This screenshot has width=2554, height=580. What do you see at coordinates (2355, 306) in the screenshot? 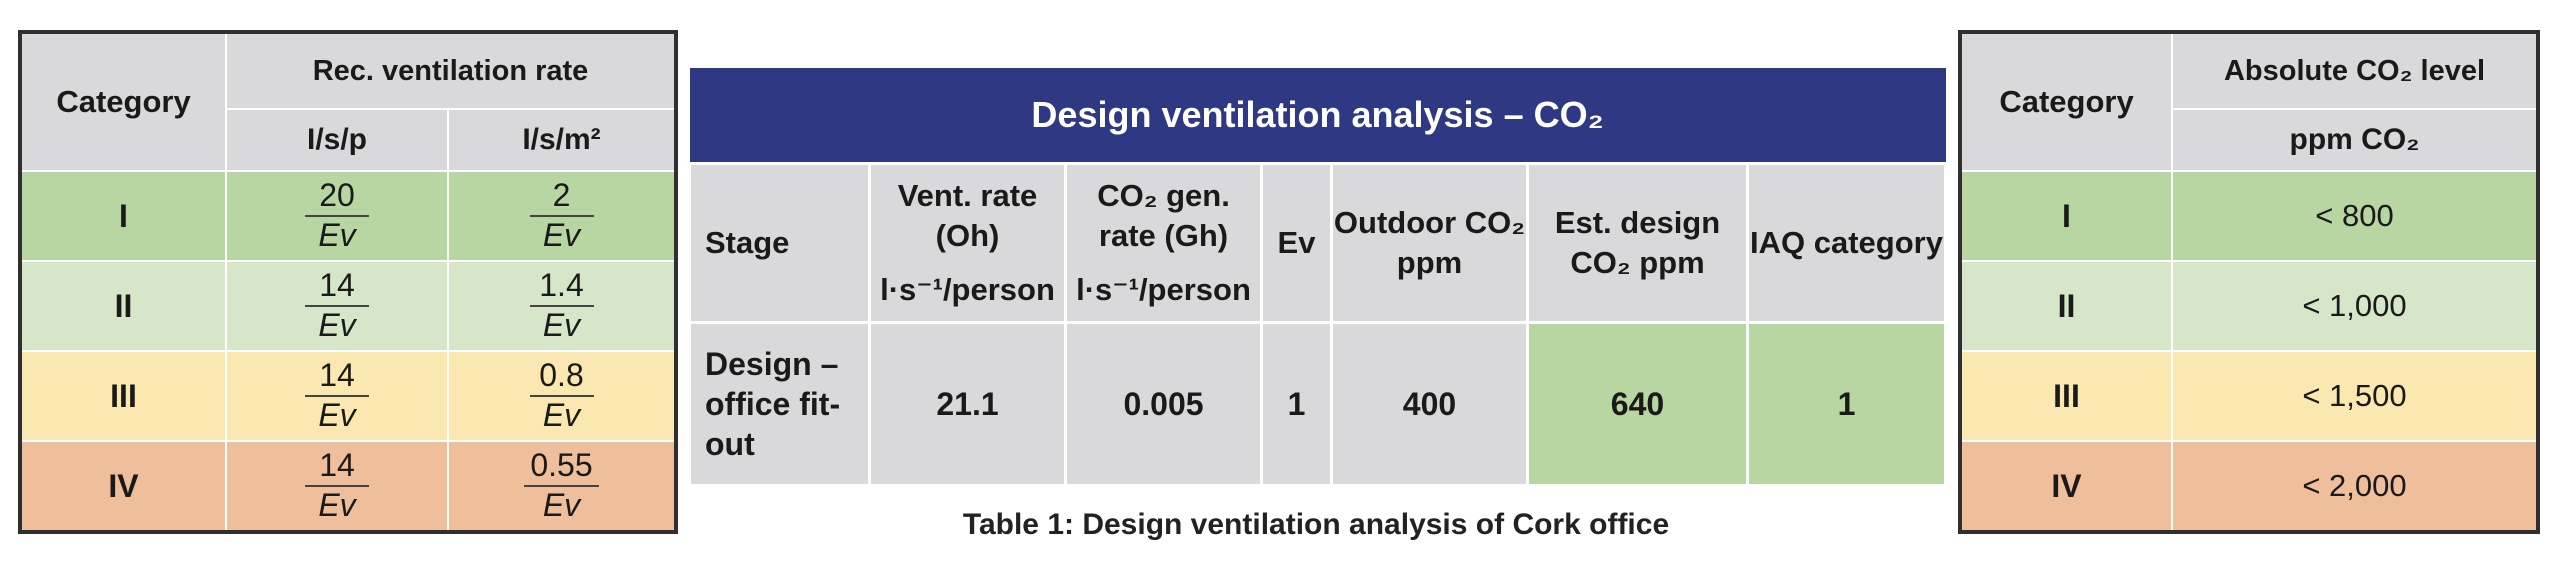
I see `co2-level-cell: < 1,000` at bounding box center [2355, 306].